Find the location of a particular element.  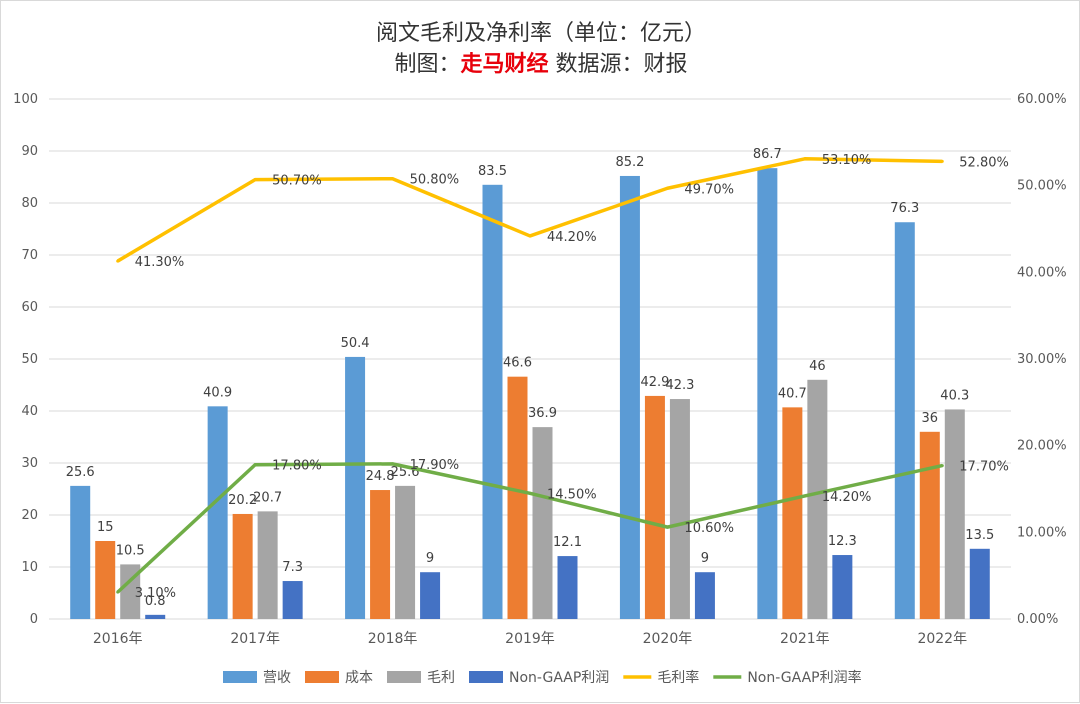

bar-value-label: 86.7 is located at coordinates (767, 154).